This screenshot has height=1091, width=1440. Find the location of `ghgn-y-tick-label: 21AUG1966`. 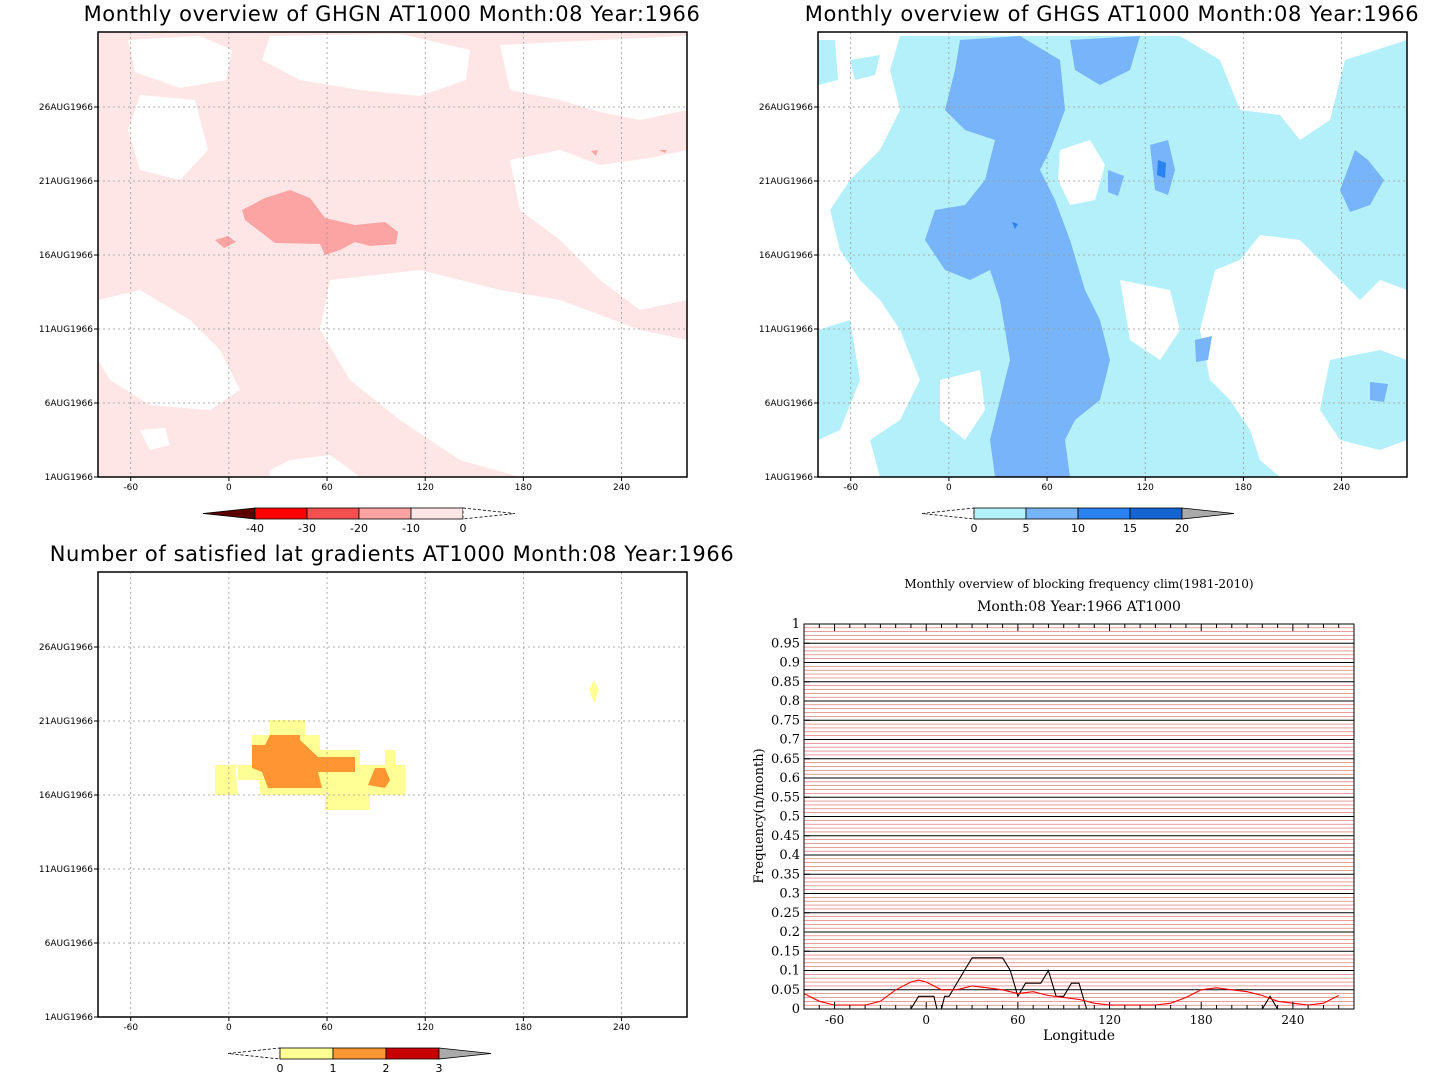

ghgn-y-tick-label: 21AUG1966 is located at coordinates (66, 182).